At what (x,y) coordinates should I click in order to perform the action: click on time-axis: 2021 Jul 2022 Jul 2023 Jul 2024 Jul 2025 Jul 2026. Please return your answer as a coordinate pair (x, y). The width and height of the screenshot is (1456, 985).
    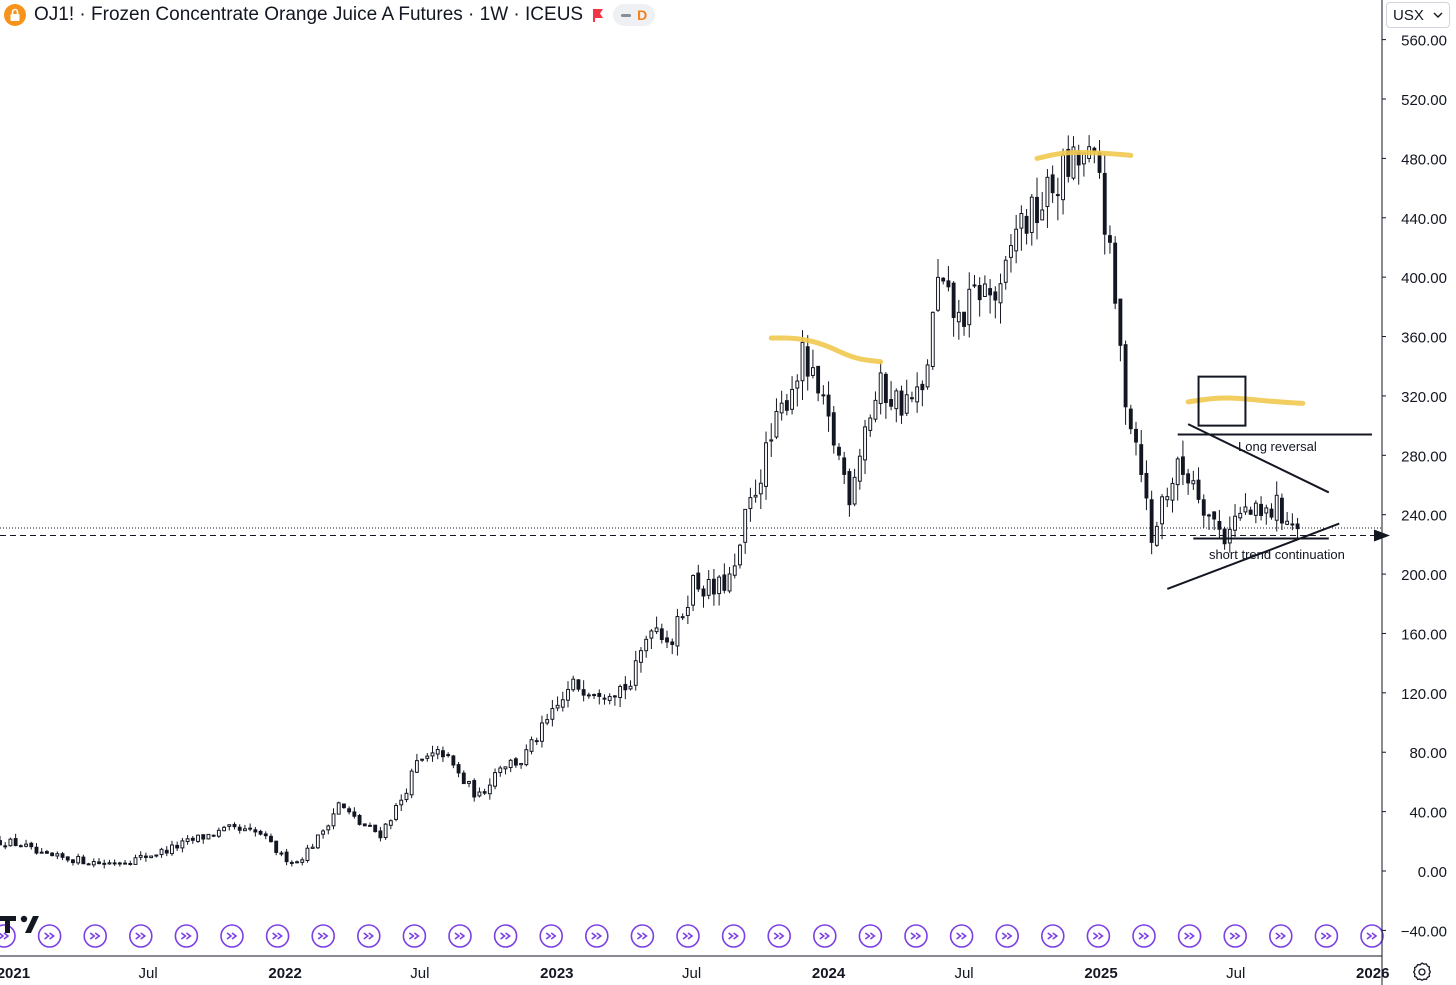
    Looking at the image, I should click on (694, 968).